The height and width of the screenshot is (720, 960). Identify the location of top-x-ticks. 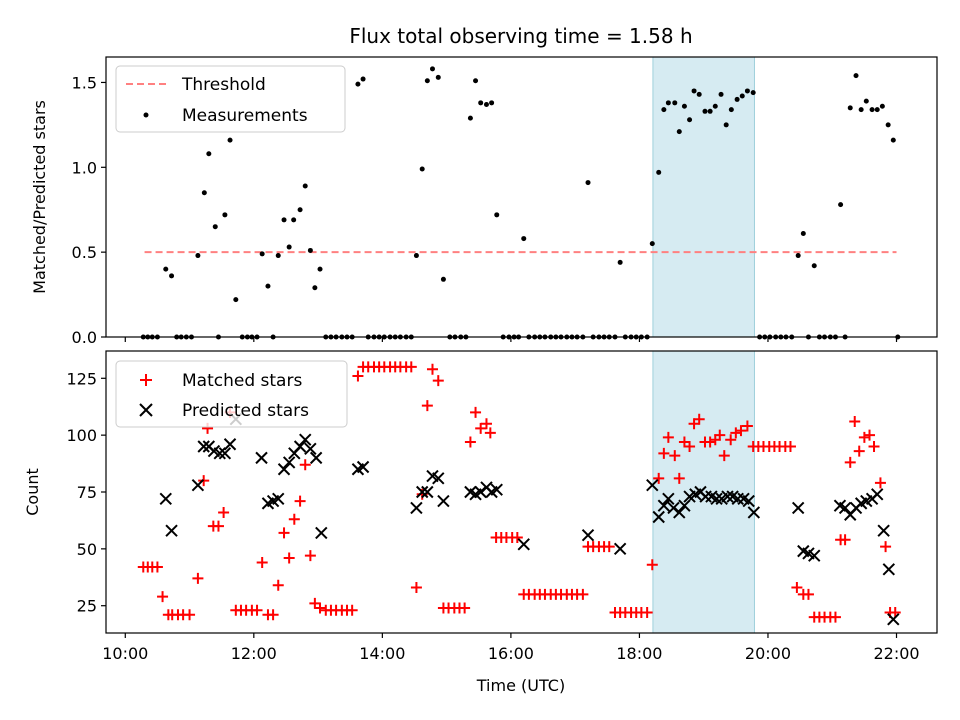
(511, 339).